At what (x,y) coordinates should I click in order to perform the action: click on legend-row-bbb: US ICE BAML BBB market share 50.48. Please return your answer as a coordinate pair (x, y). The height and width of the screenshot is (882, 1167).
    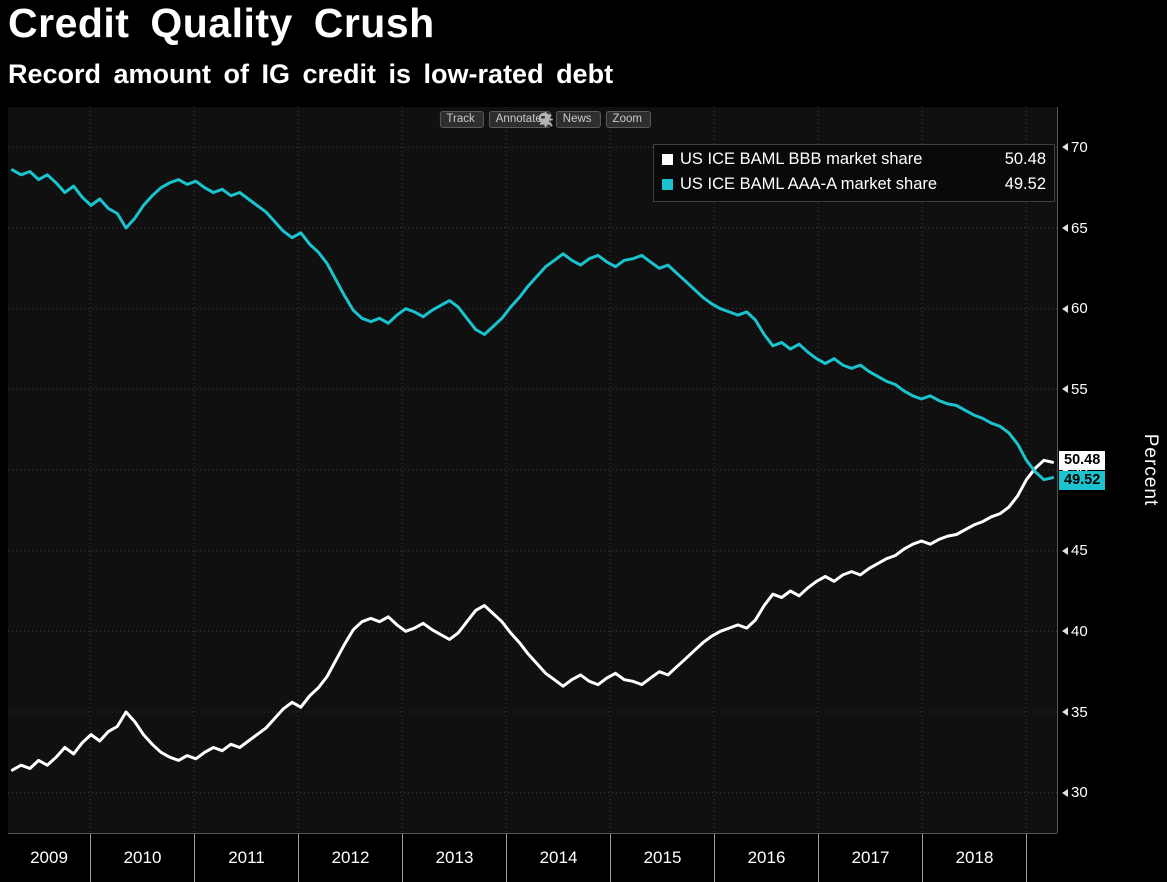
    Looking at the image, I should click on (854, 159).